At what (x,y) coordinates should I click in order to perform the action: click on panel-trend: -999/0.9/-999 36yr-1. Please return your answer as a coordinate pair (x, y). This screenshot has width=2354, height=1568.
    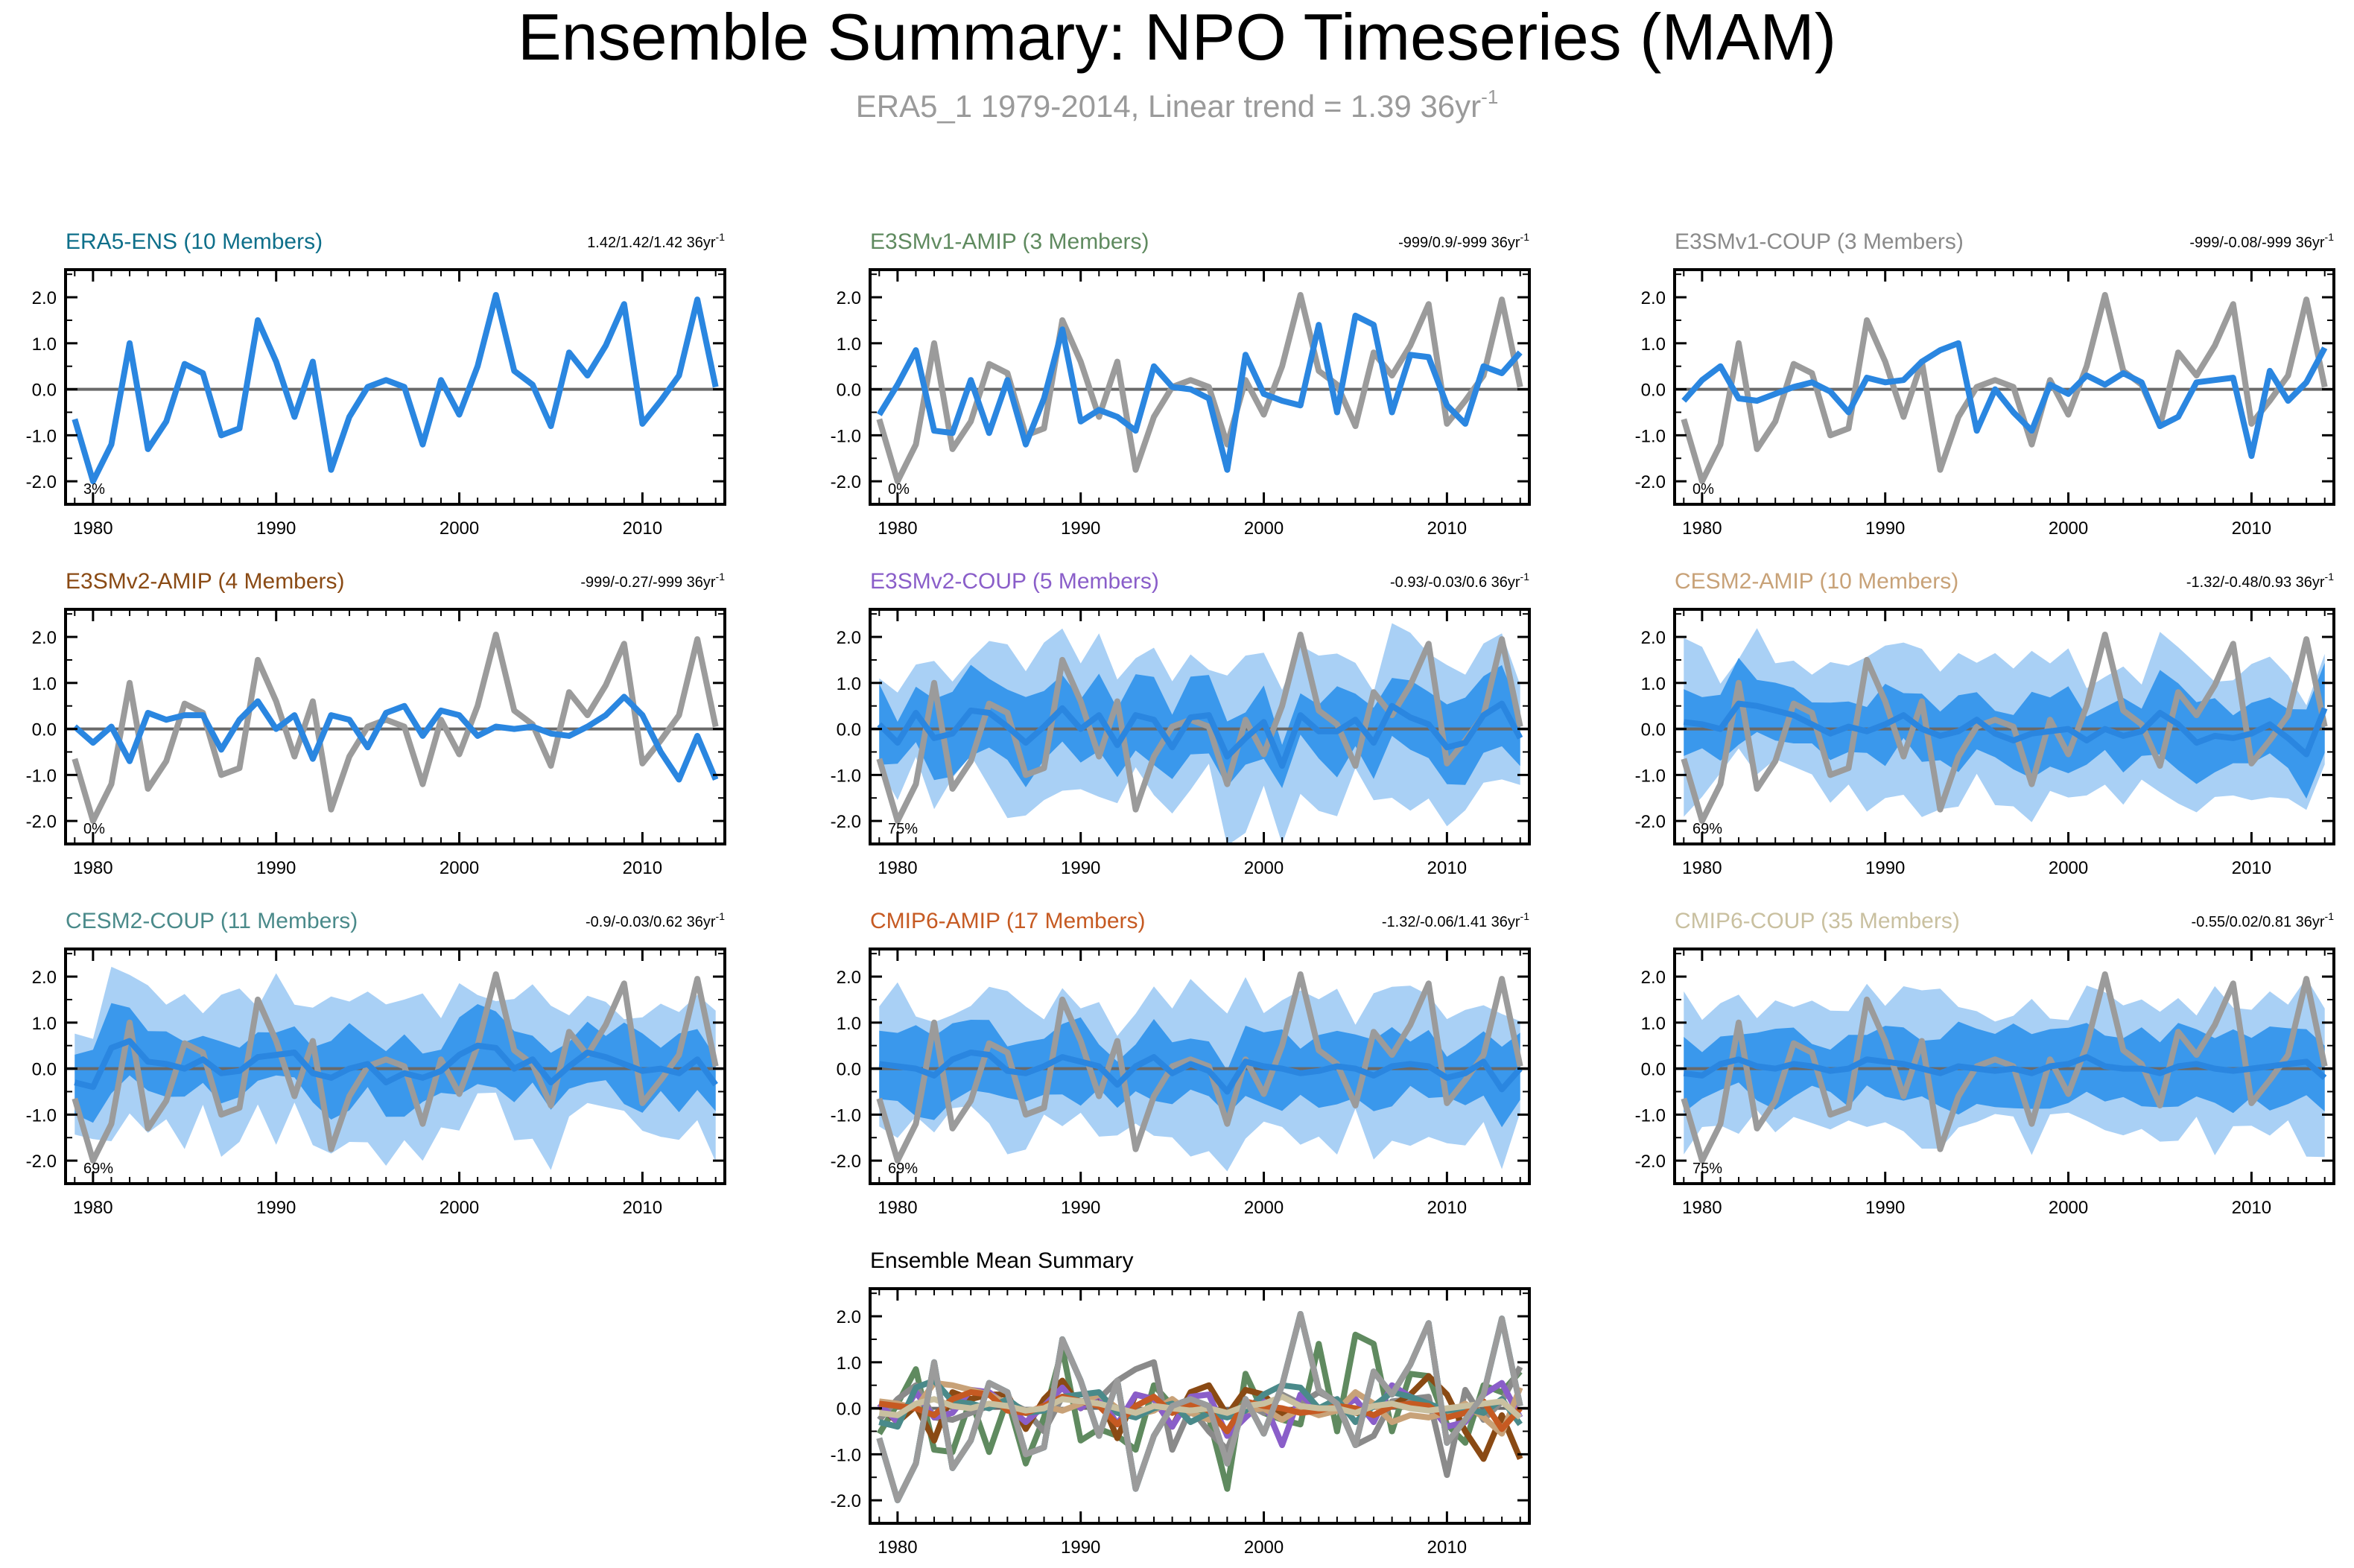
    Looking at the image, I should click on (1463, 241).